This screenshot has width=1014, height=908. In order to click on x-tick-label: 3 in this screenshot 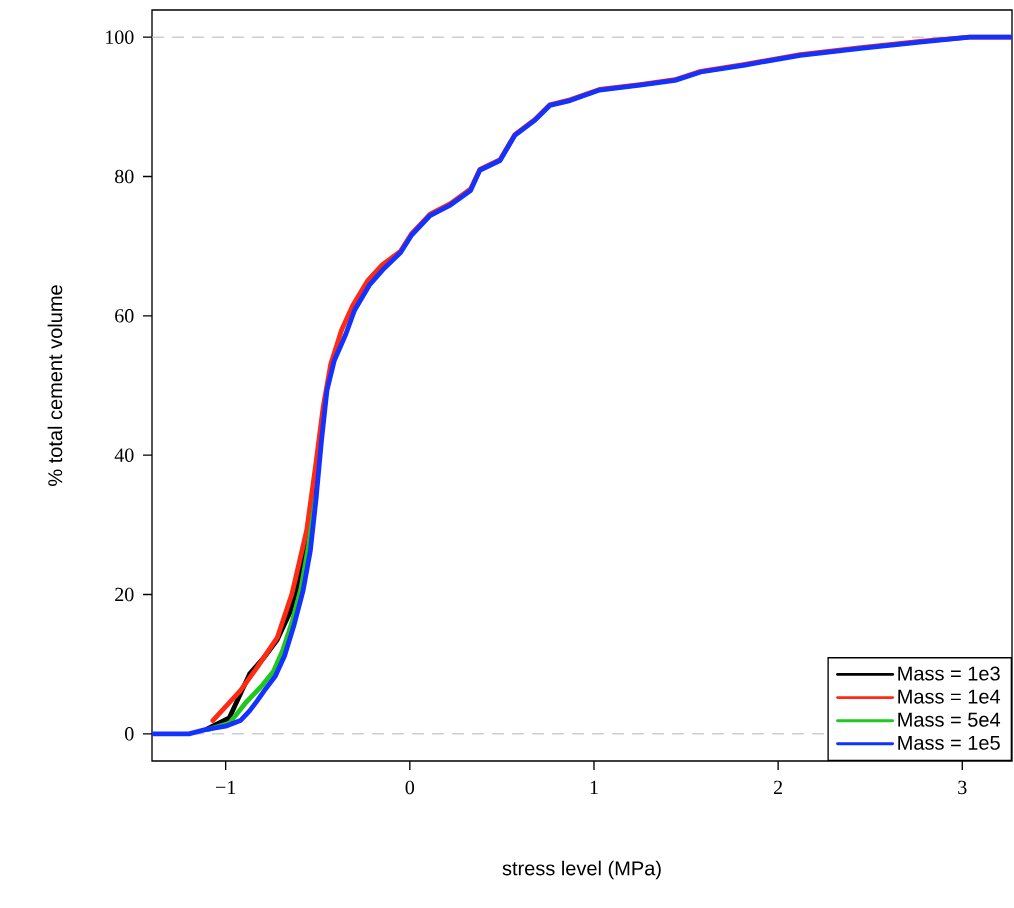, I will do `click(962, 787)`.